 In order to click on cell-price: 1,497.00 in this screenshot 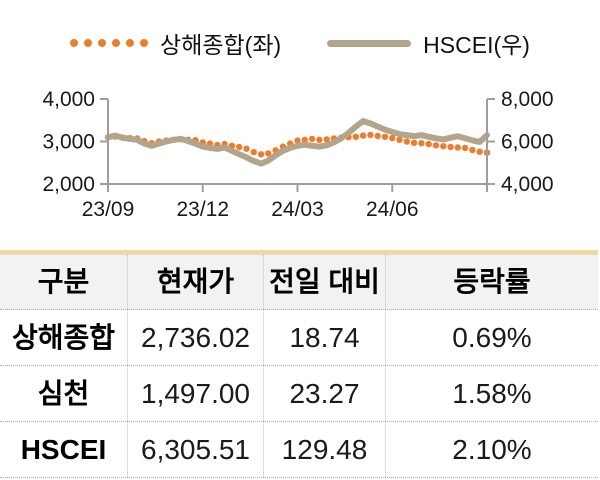, I will do `click(196, 393)`.